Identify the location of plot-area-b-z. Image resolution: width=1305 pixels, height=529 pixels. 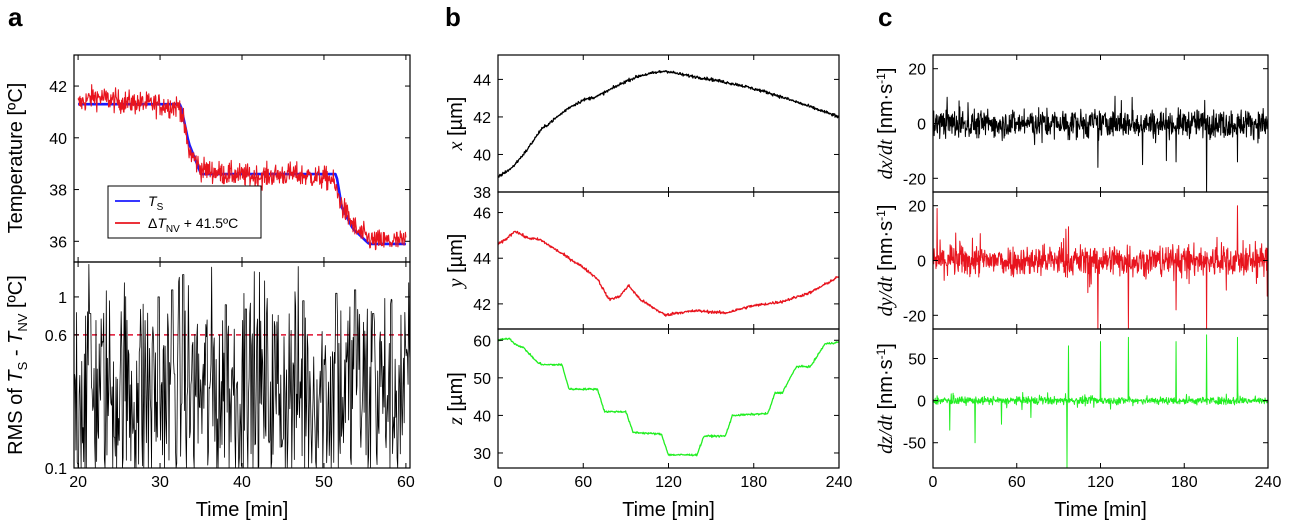
(668, 397).